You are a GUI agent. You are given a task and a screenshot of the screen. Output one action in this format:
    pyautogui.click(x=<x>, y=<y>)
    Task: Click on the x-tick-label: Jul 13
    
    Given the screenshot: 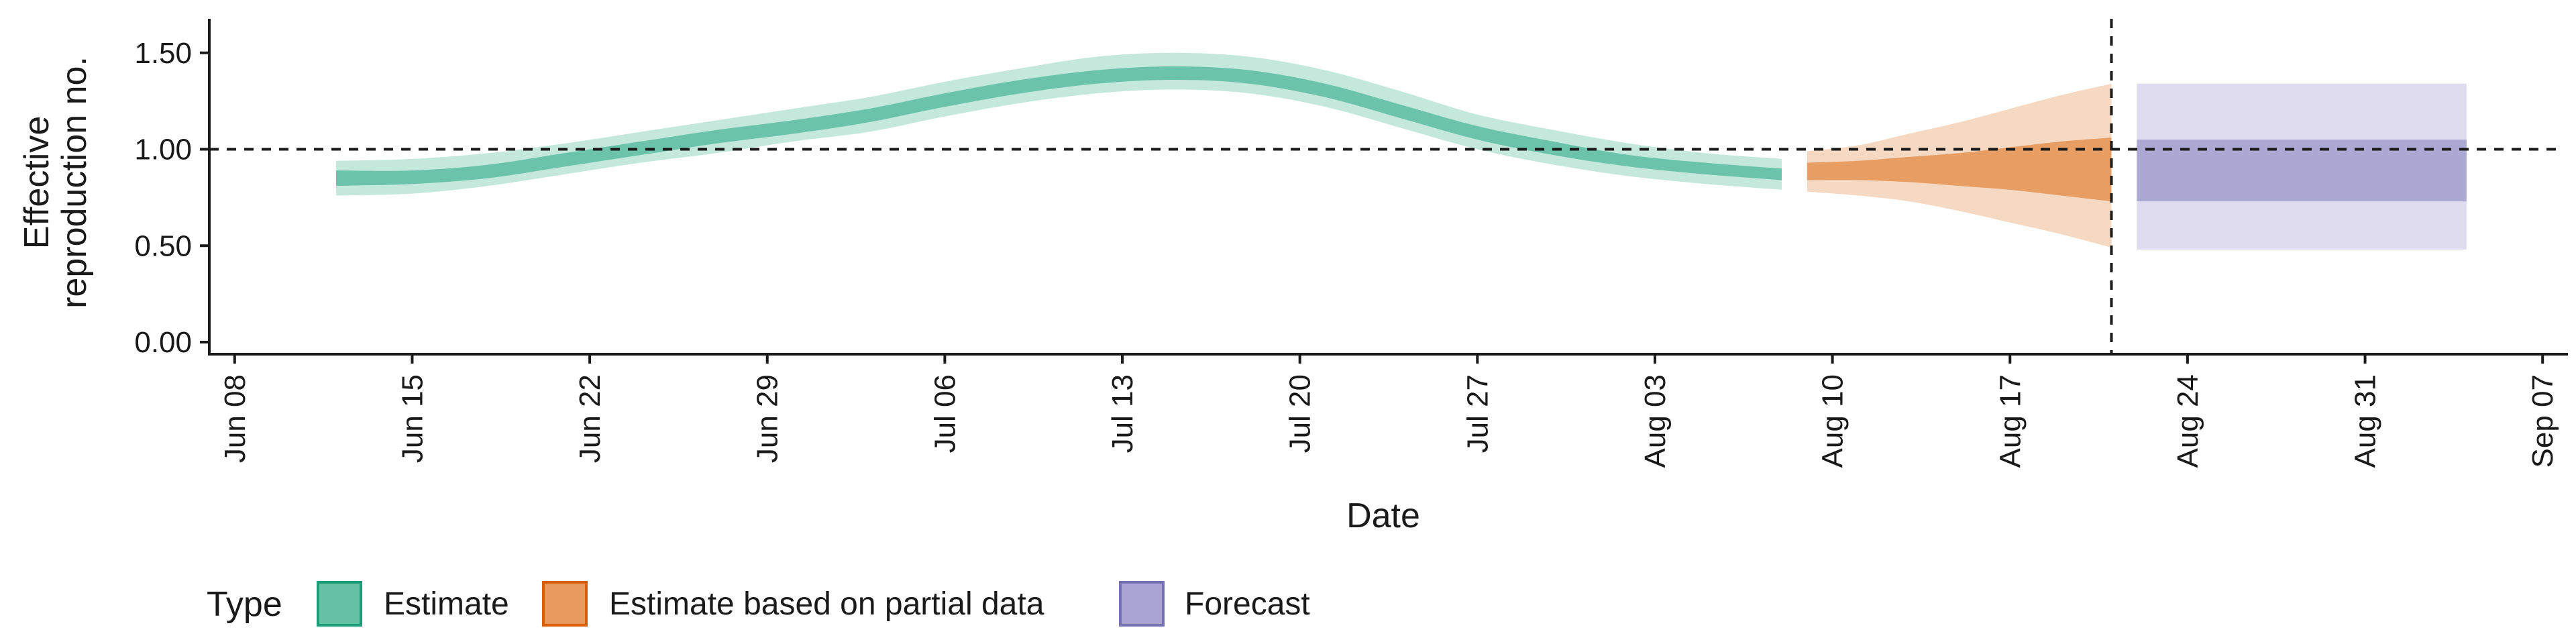 What is the action you would take?
    pyautogui.click(x=1122, y=413)
    